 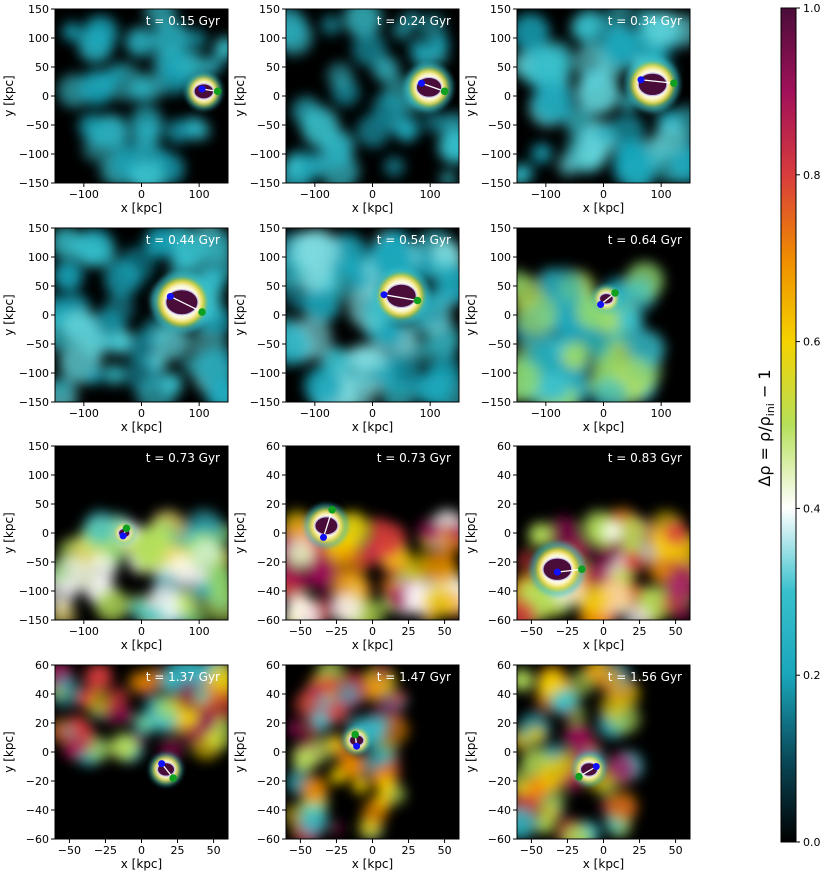 I want to click on x-tick-label: 50, so click(x=676, y=850).